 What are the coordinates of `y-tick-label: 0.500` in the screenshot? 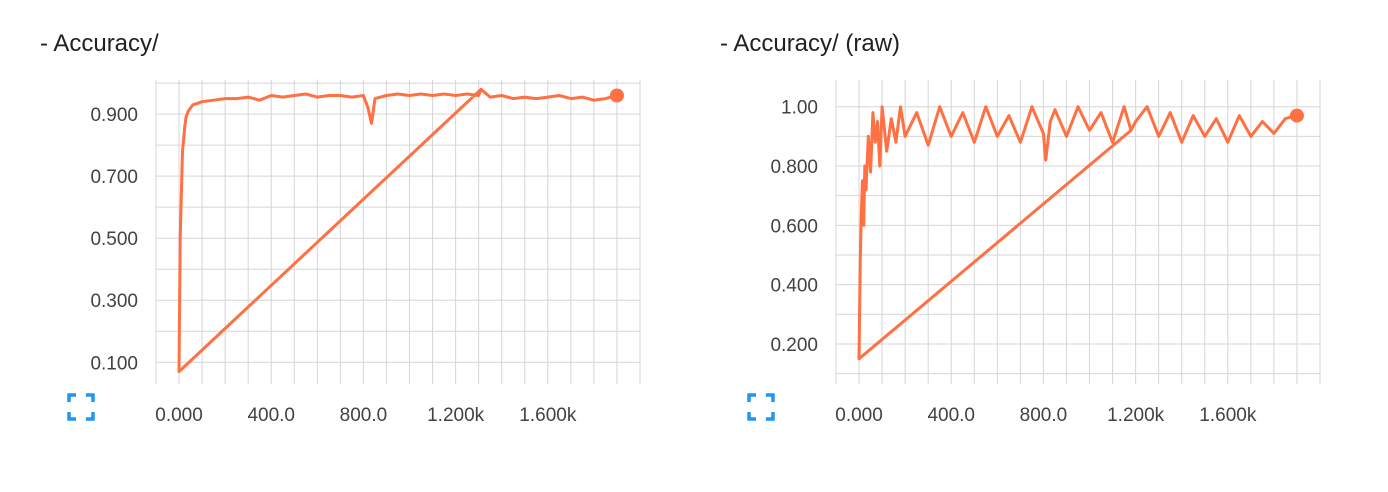 It's located at (114, 239).